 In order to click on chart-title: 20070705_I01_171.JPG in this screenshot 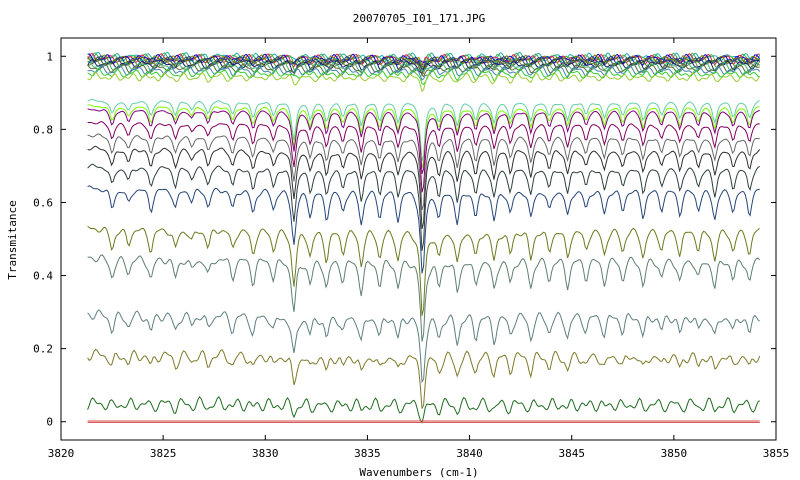, I will do `click(419, 18)`.